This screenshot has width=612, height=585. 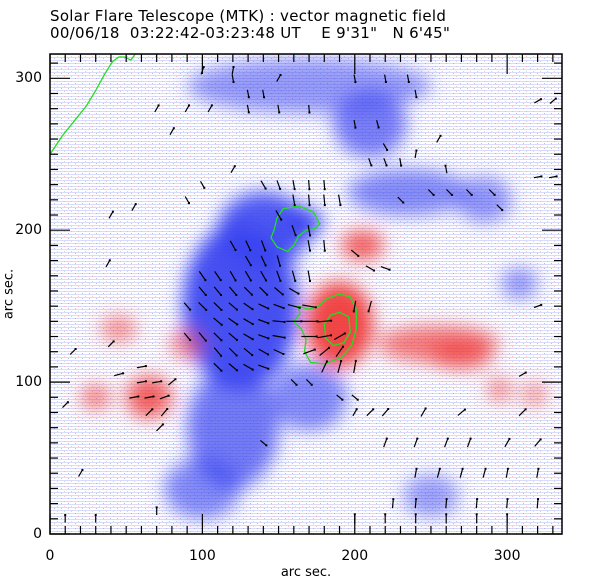 I want to click on x-tick-label: 300, so click(x=507, y=556).